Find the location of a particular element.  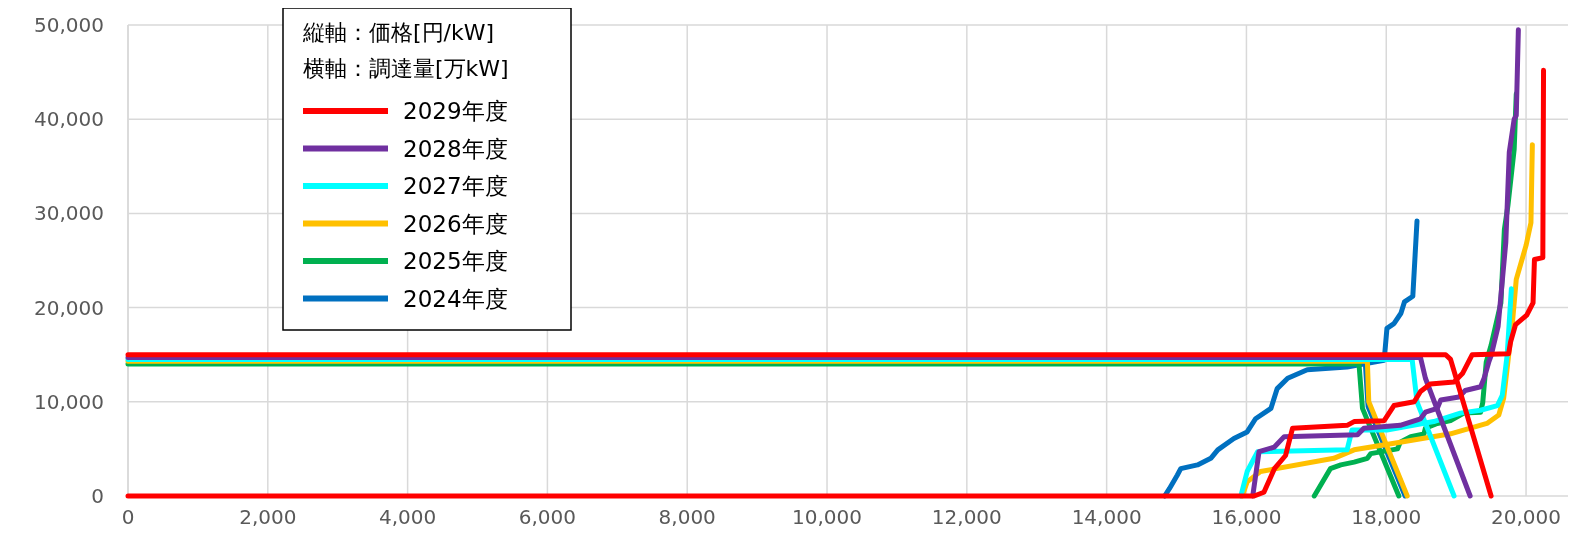

legend-label: 2029年度 is located at coordinates (455, 111).